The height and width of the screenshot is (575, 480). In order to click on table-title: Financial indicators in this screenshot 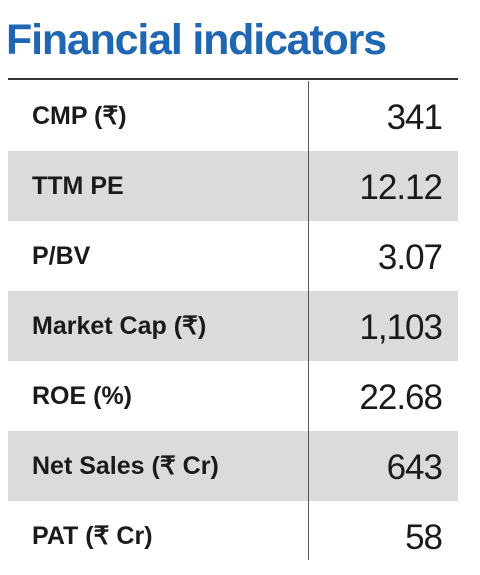, I will do `click(196, 40)`.